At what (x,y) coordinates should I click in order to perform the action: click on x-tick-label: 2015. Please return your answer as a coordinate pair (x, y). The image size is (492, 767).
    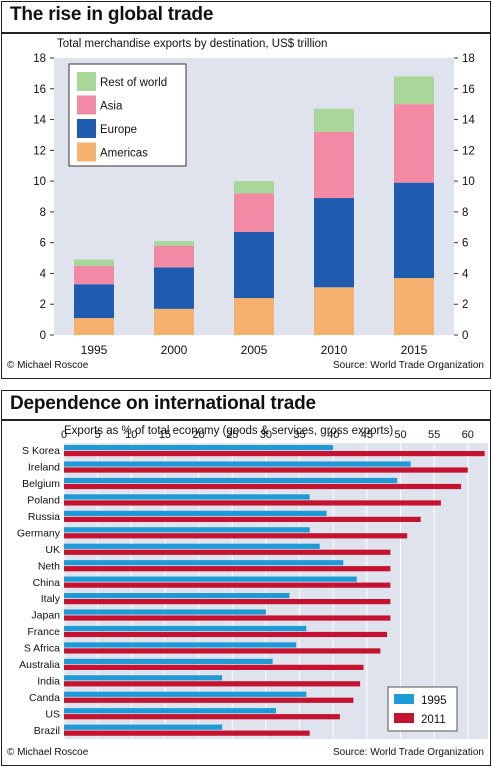
    Looking at the image, I should click on (414, 350).